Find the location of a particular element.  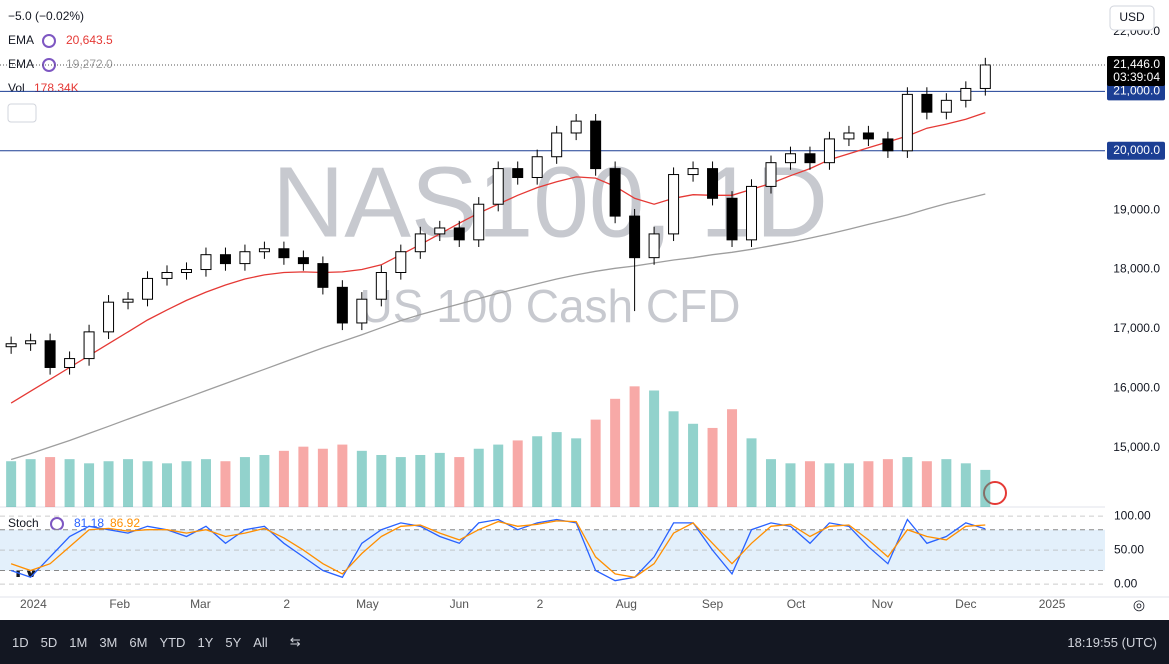

clock: 18:19:55 (UTC) is located at coordinates (1112, 642).